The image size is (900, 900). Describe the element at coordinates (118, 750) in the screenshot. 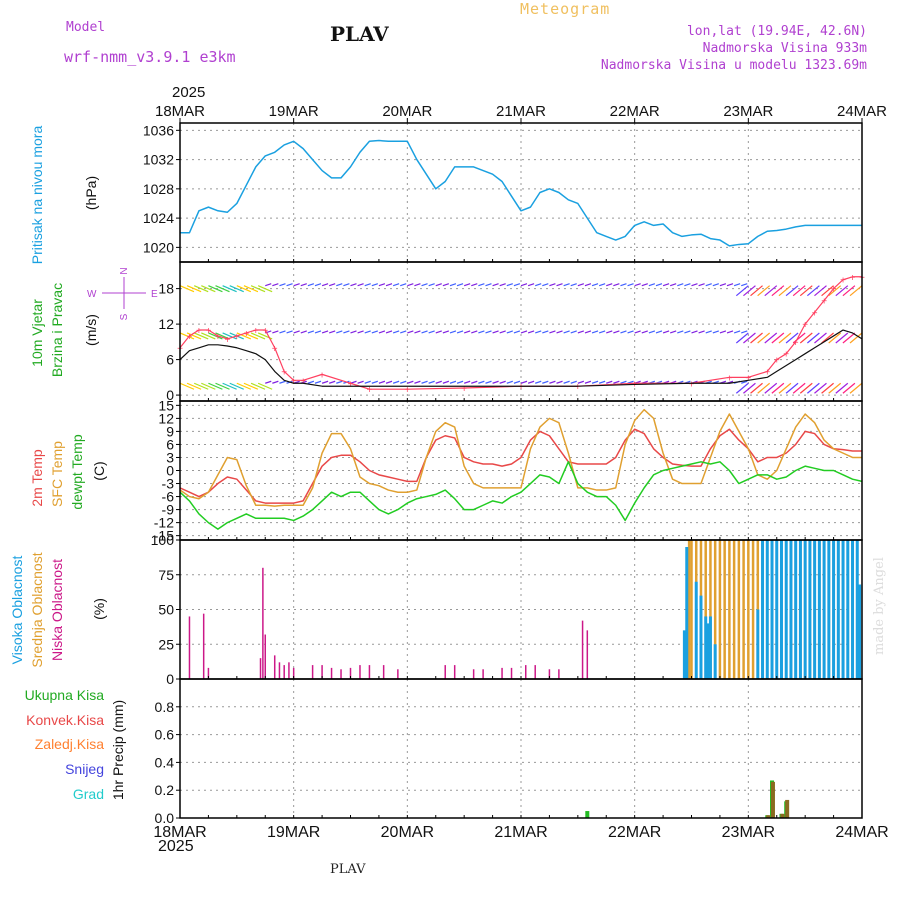

I see `precip-unit: 1hr Precip (mm)` at that location.